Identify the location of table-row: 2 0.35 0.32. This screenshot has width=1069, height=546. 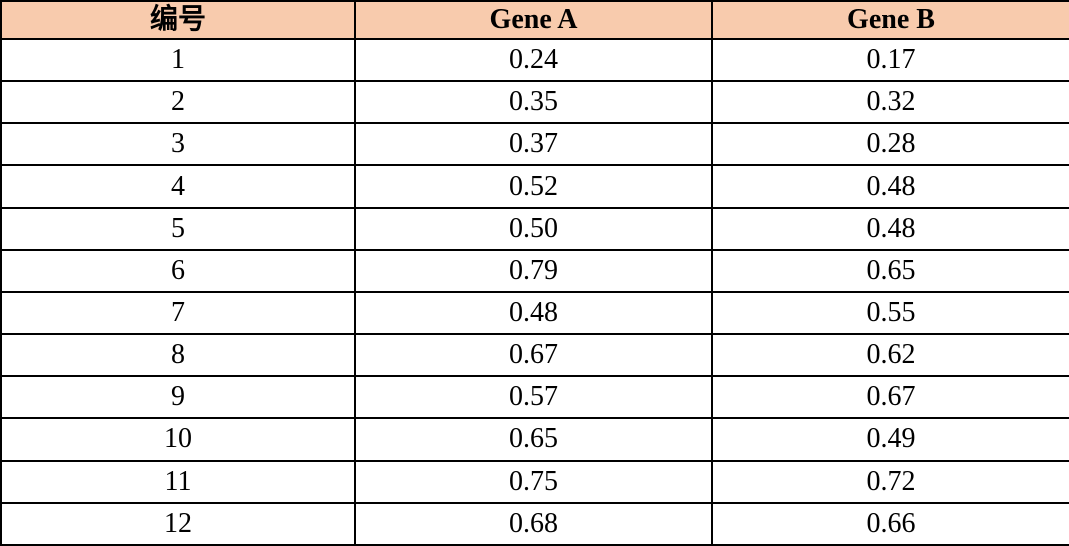
(534, 102).